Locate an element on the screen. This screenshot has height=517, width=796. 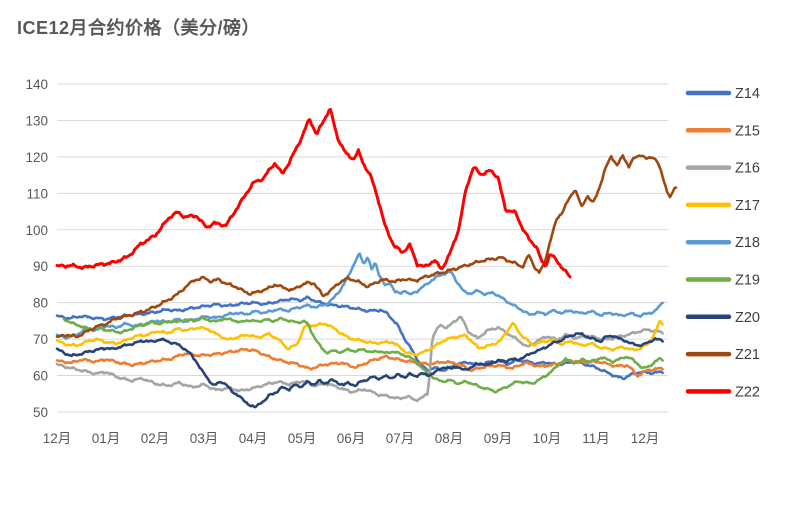
y-tick-label: 100 is located at coordinates (36, 230).